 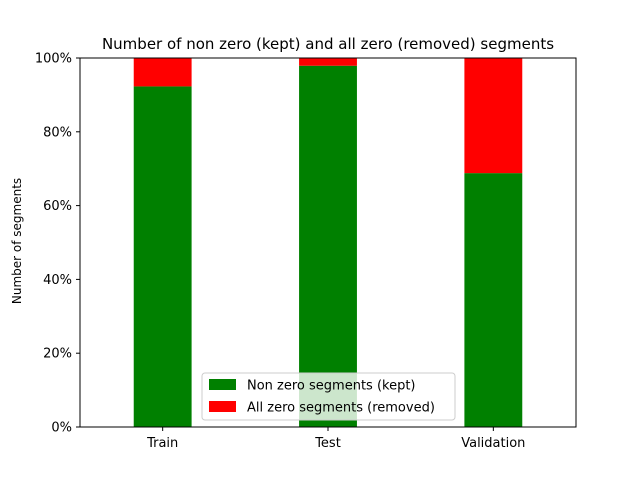 I want to click on x-tick-label: Train, so click(x=162, y=443).